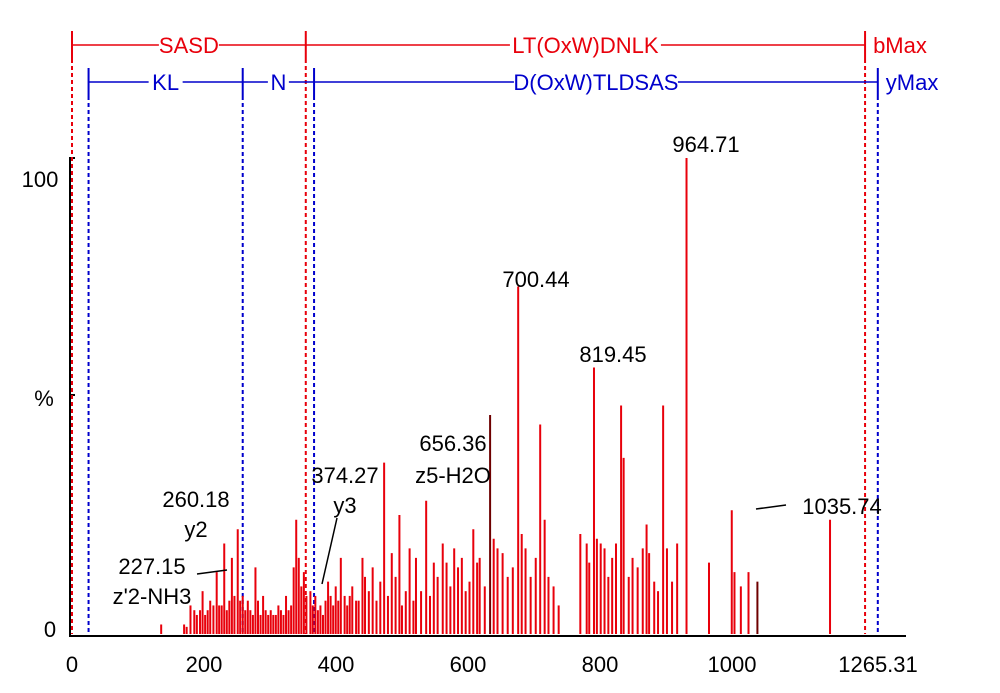  I want to click on y-ion-segment-label: KL, so click(165, 82).